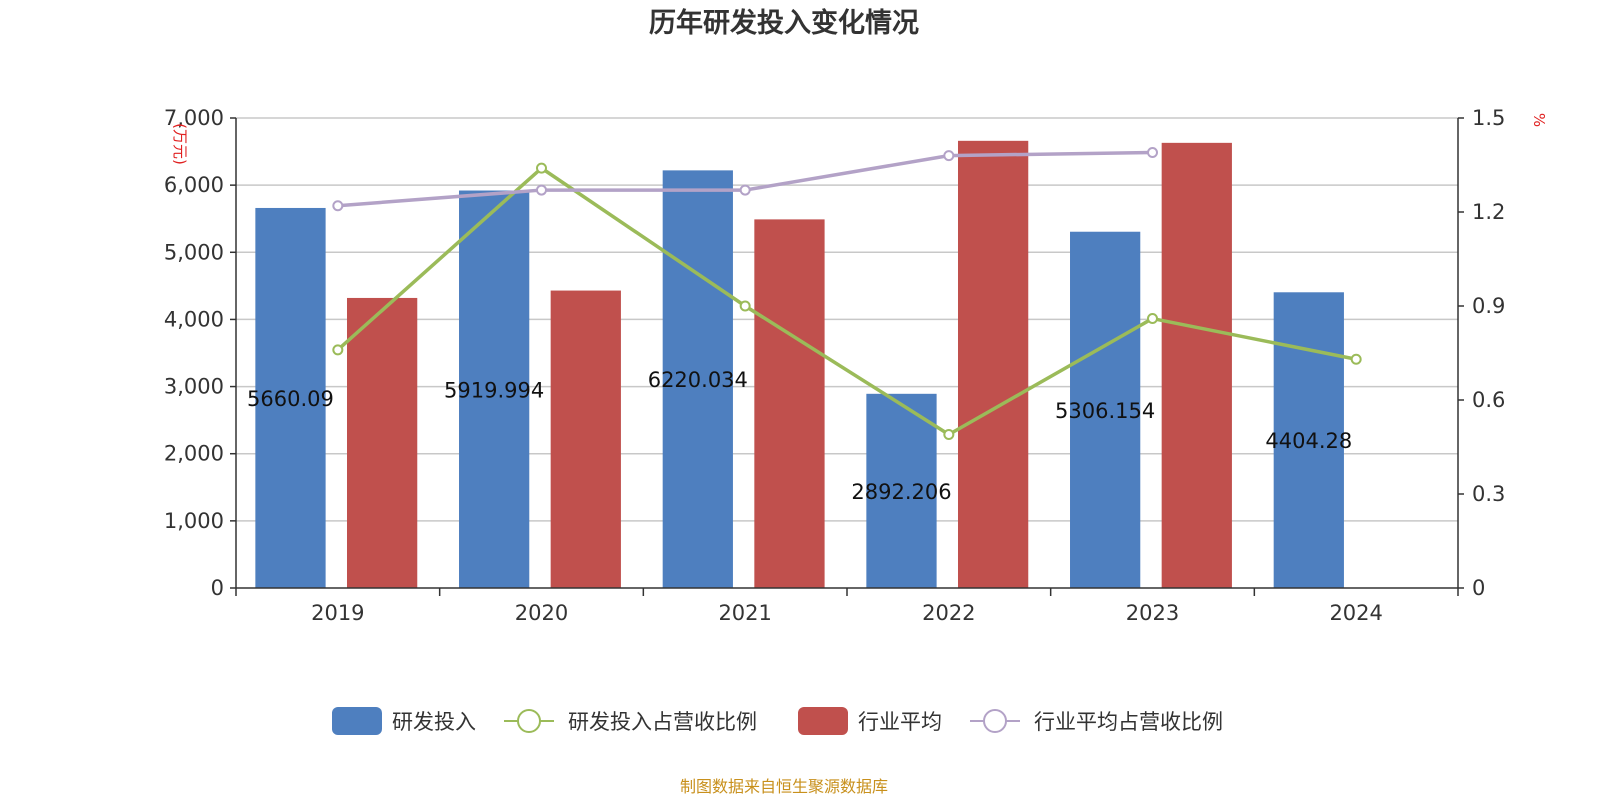  I want to click on legend-label: 研发投入占营收比例, so click(662, 722).